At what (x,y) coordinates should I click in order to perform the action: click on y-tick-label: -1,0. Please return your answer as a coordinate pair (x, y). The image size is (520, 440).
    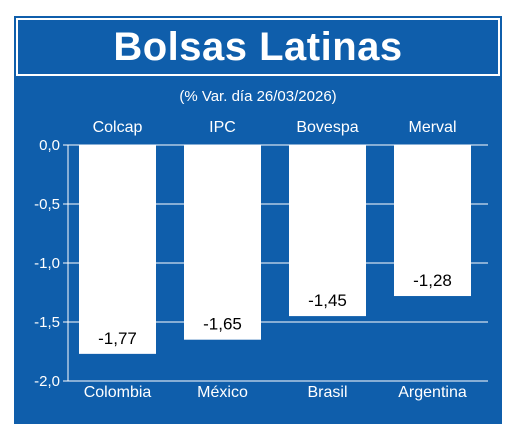
    Looking at the image, I should click on (47, 263).